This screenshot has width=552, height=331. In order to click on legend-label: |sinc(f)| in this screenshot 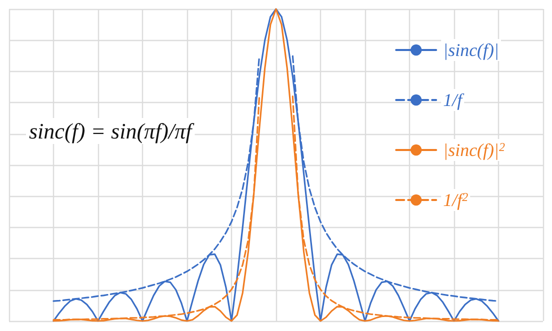, I will do `click(471, 50)`.